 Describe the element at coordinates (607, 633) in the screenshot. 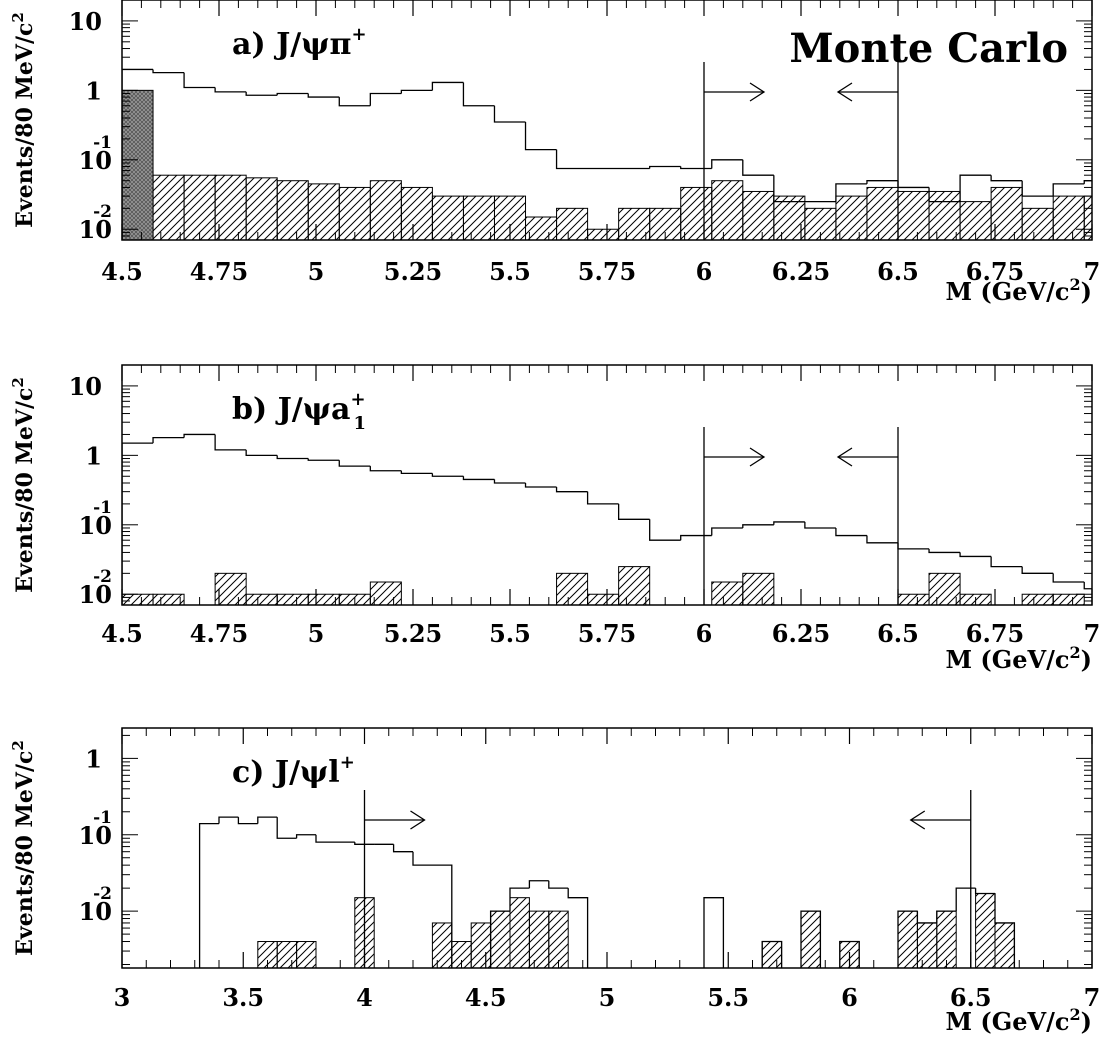

I see `x-tick-label: 5.75` at that location.